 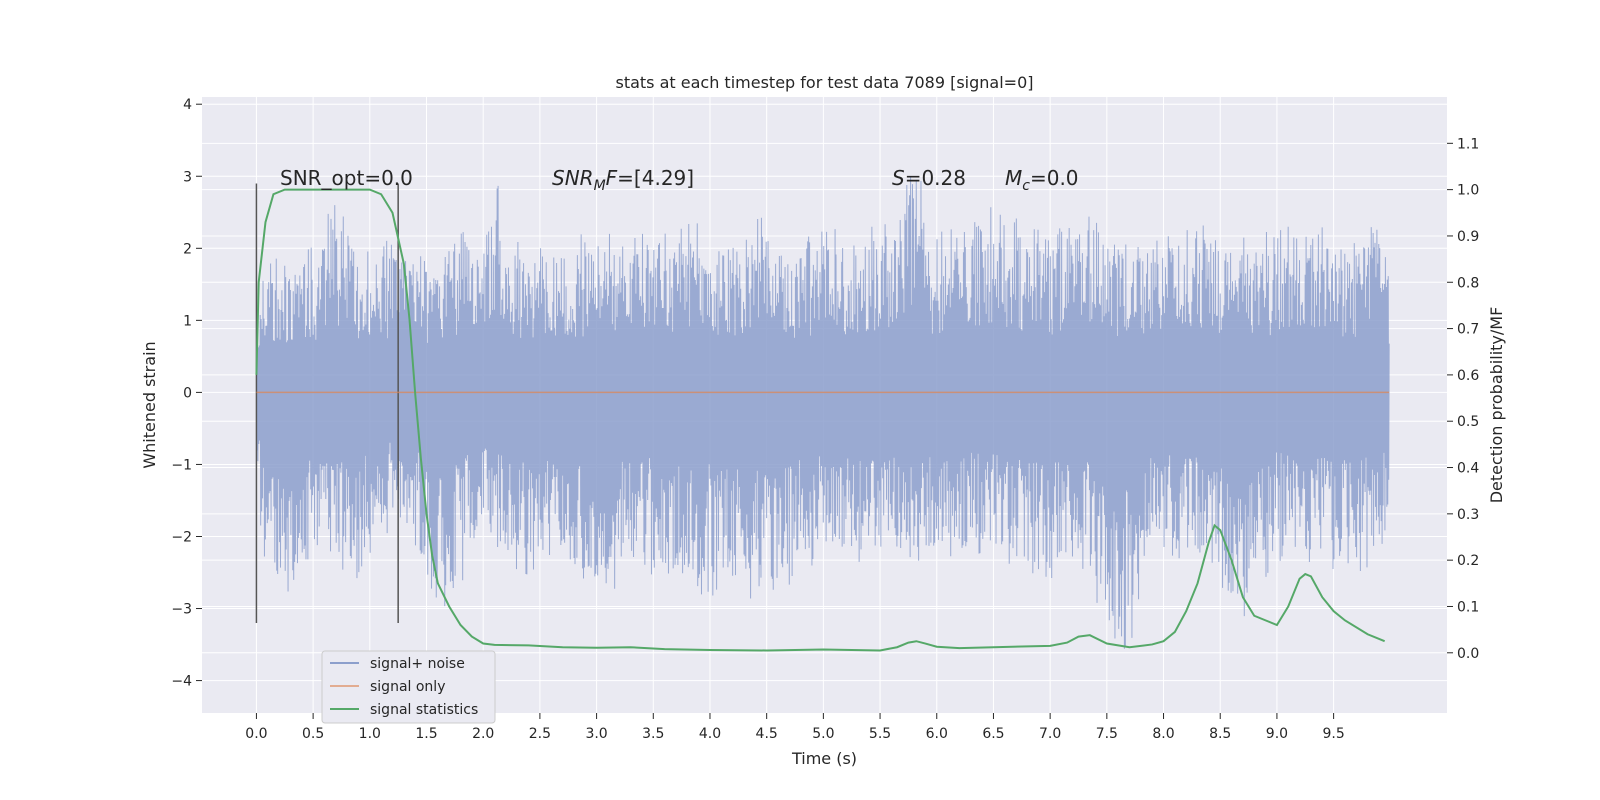 I want to click on y2-tick-label: 0.7, so click(x=1468, y=330).